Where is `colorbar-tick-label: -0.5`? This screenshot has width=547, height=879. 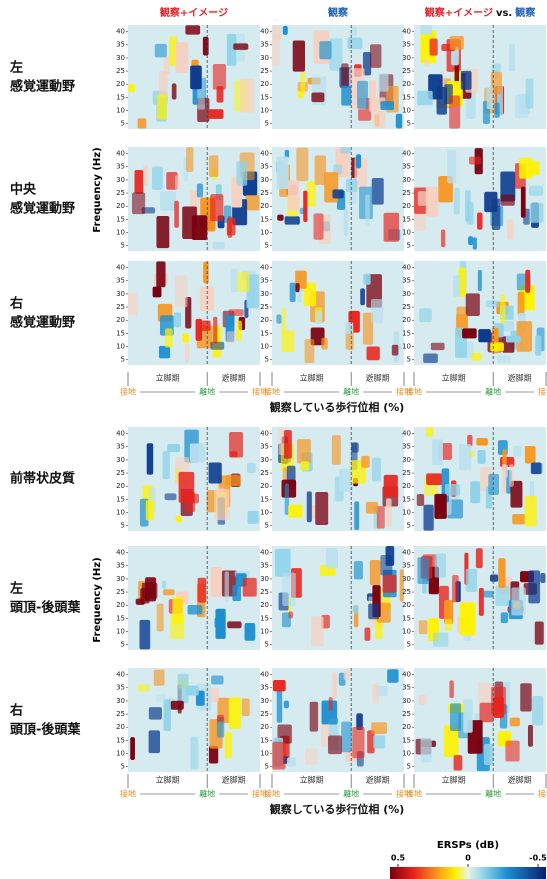
colorbar-tick-label: -0.5 is located at coordinates (538, 858).